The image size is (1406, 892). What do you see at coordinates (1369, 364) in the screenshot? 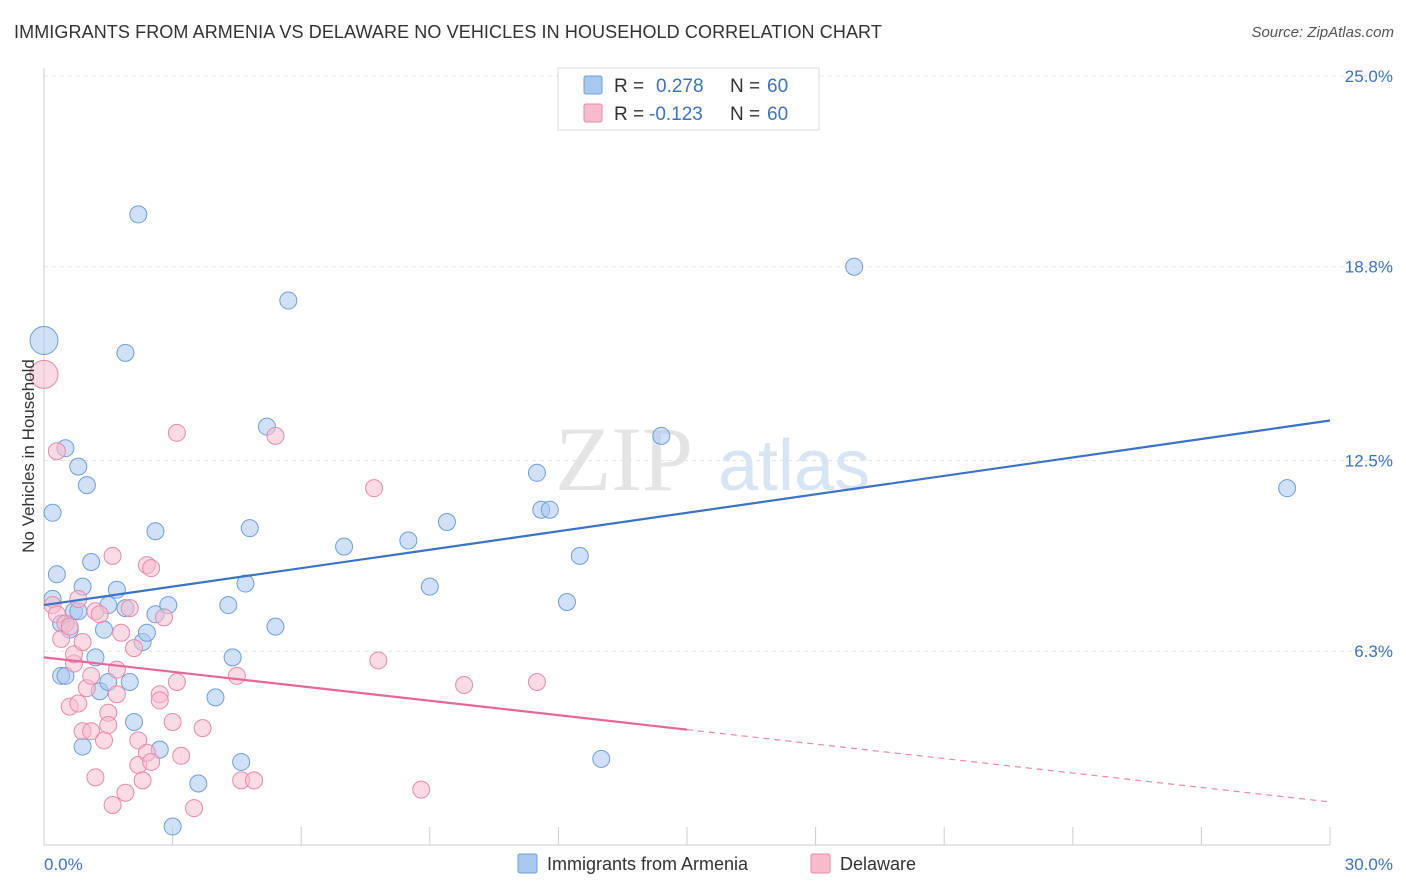
I see `y-tick-labels: 6.3% 12.5% 18.8% 25.0%` at bounding box center [1369, 364].